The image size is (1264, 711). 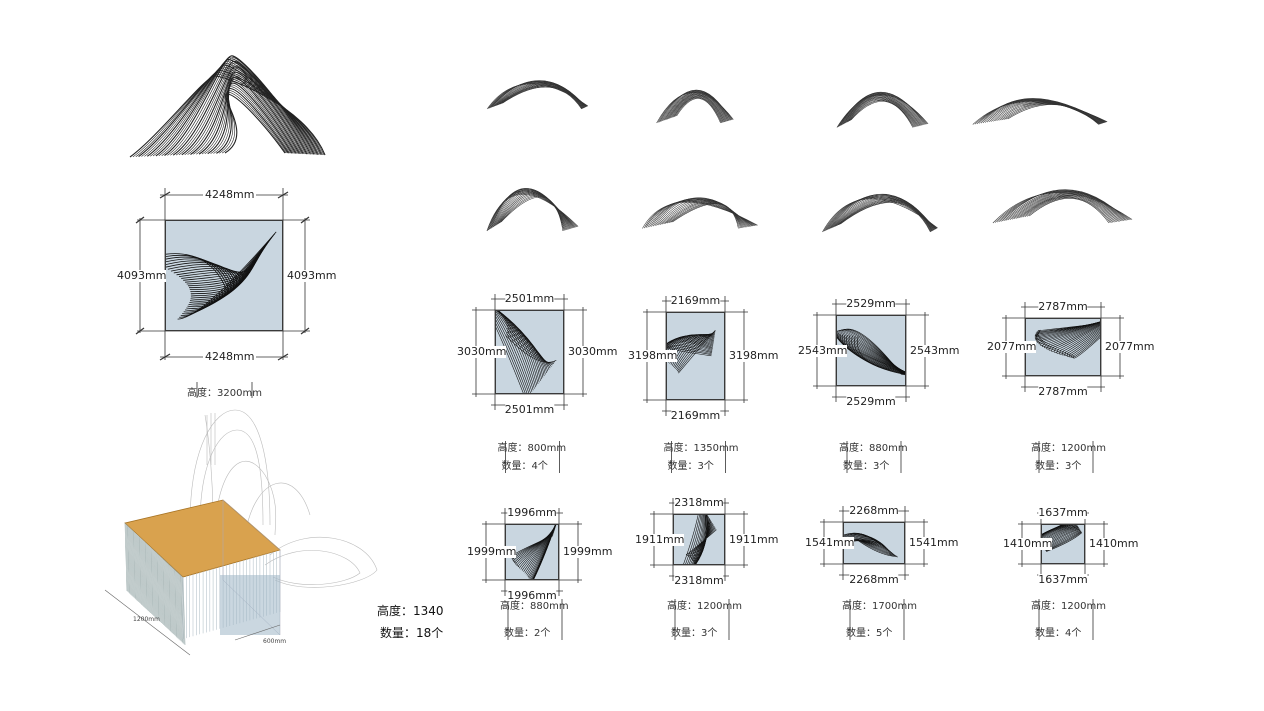 What do you see at coordinates (754, 539) in the screenshot?
I see `plan-6-right-dimension: 1911mm` at bounding box center [754, 539].